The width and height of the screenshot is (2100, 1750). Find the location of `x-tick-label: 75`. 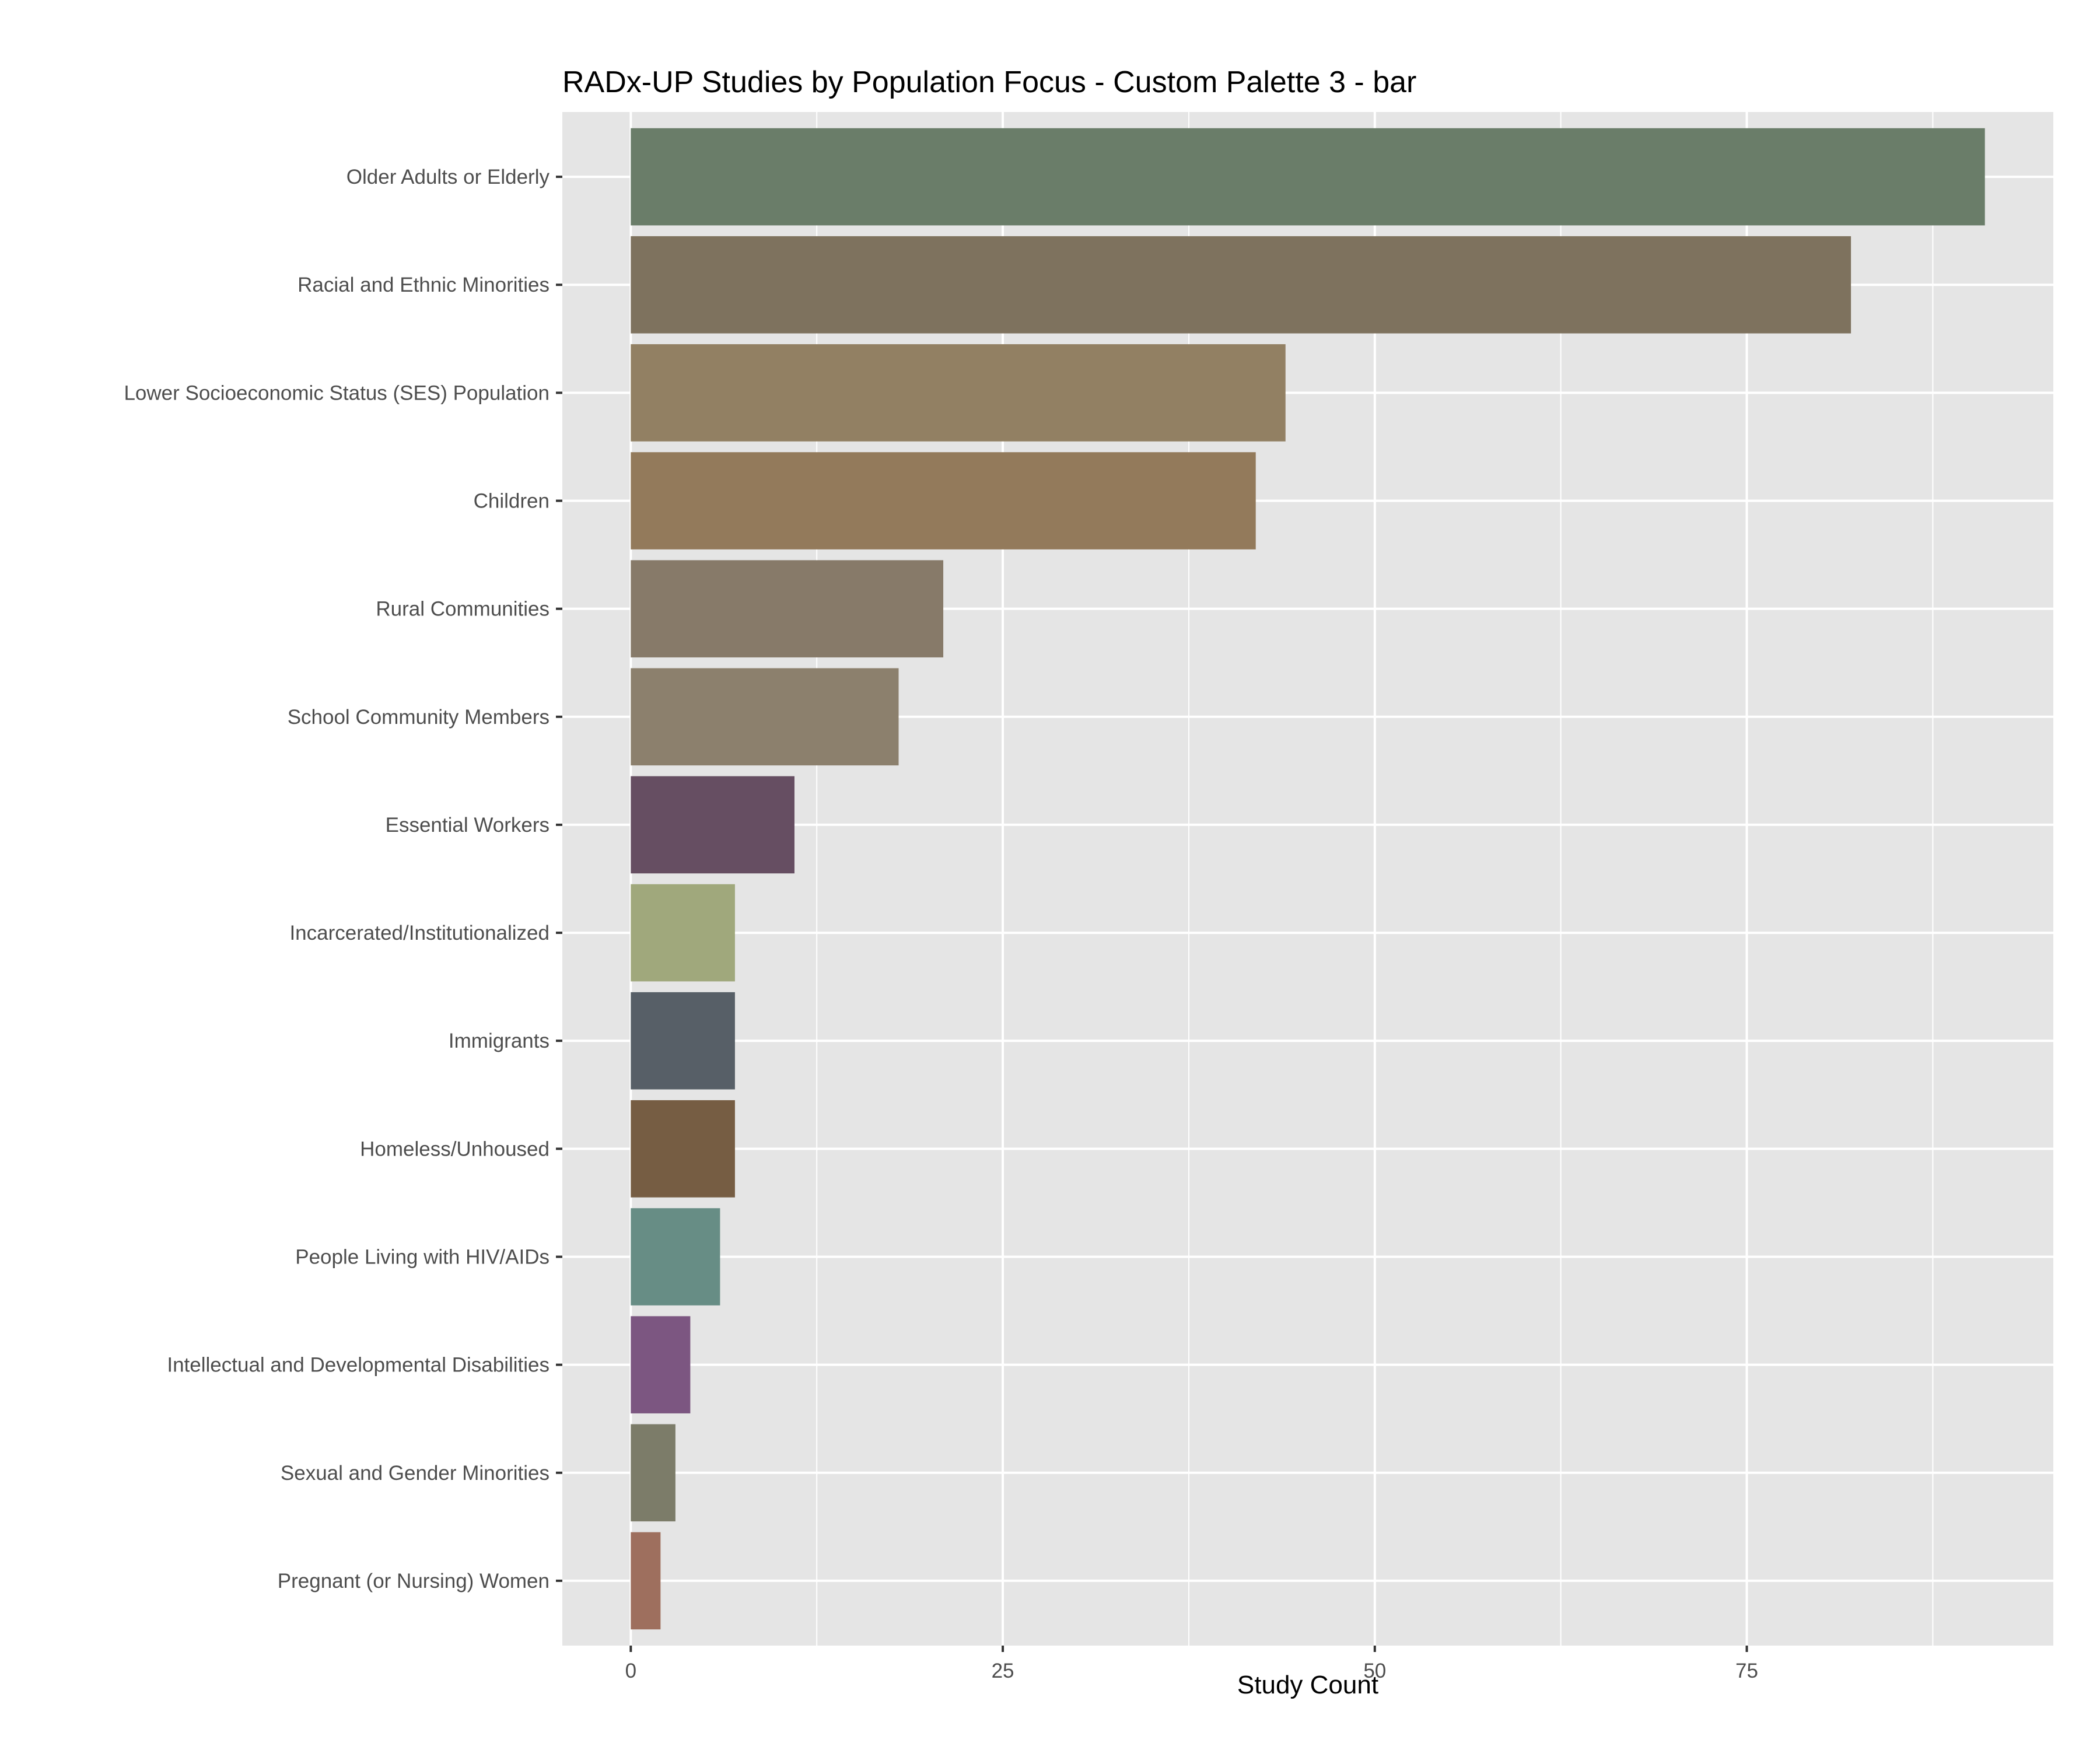

x-tick-label: 75 is located at coordinates (1746, 1671).